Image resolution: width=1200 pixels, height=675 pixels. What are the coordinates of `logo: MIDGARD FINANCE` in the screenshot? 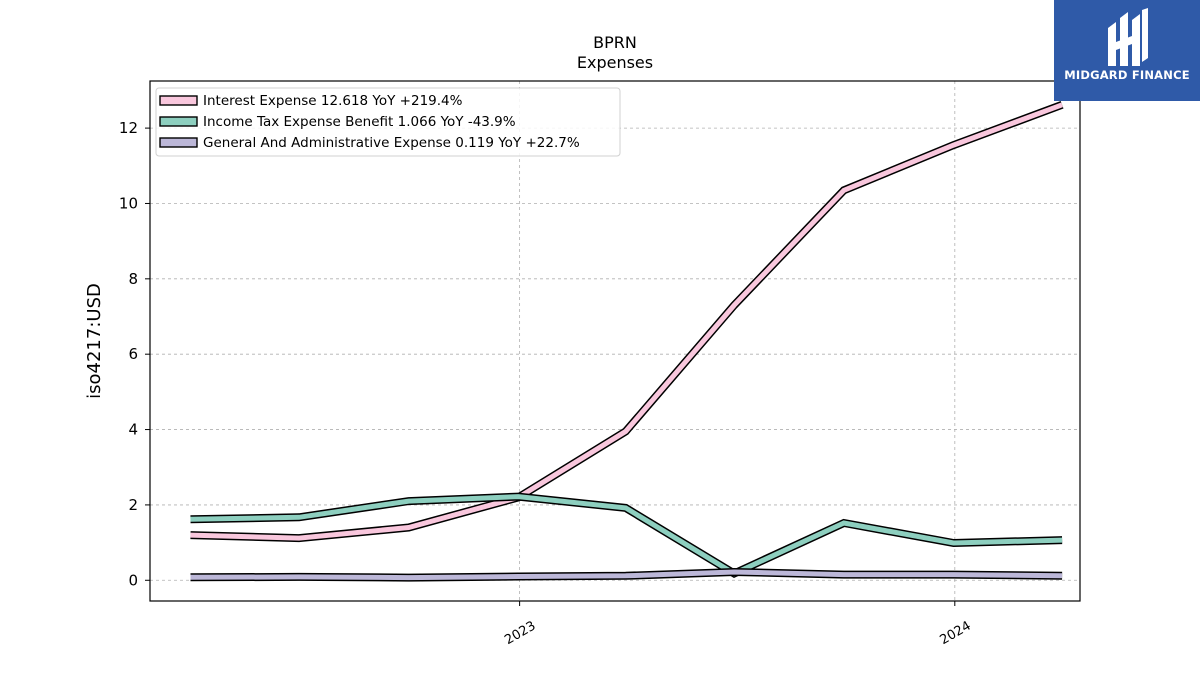 It's located at (1127, 50).